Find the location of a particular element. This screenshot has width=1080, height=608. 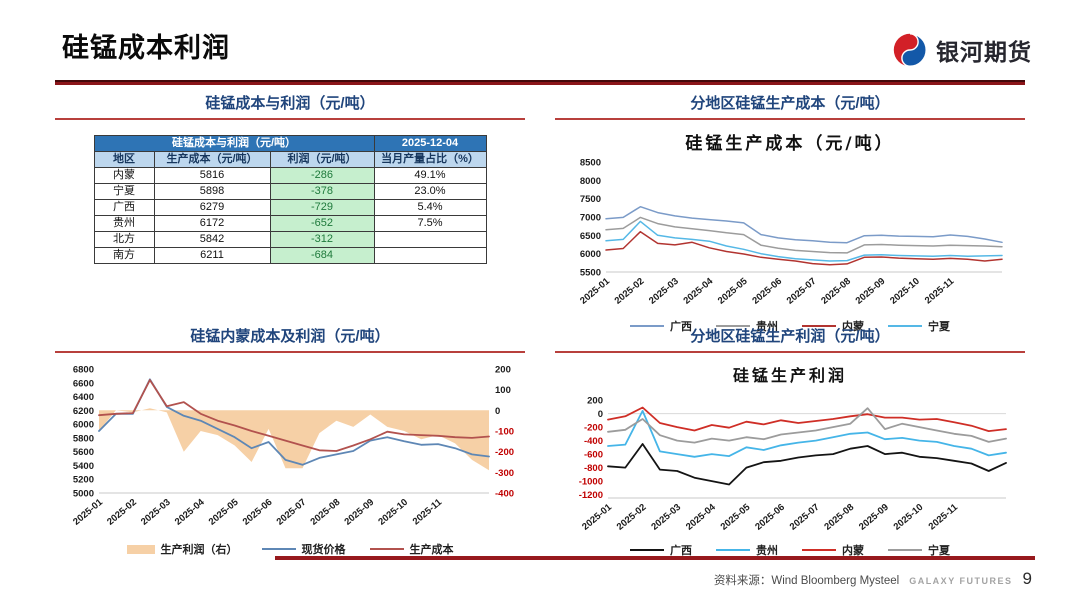

svg-text: -1200 is located at coordinates (591, 495).